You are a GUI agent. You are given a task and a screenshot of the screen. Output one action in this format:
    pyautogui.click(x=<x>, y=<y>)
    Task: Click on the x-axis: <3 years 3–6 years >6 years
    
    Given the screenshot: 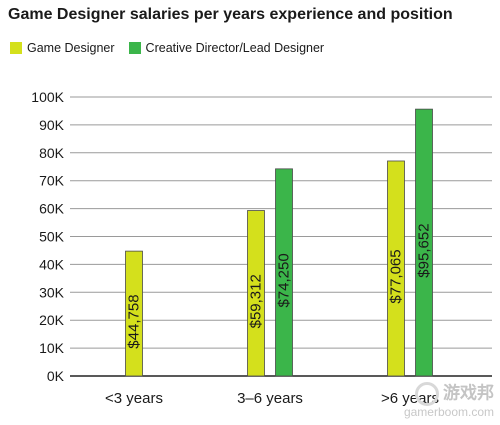 What is the action you would take?
    pyautogui.click(x=272, y=398)
    